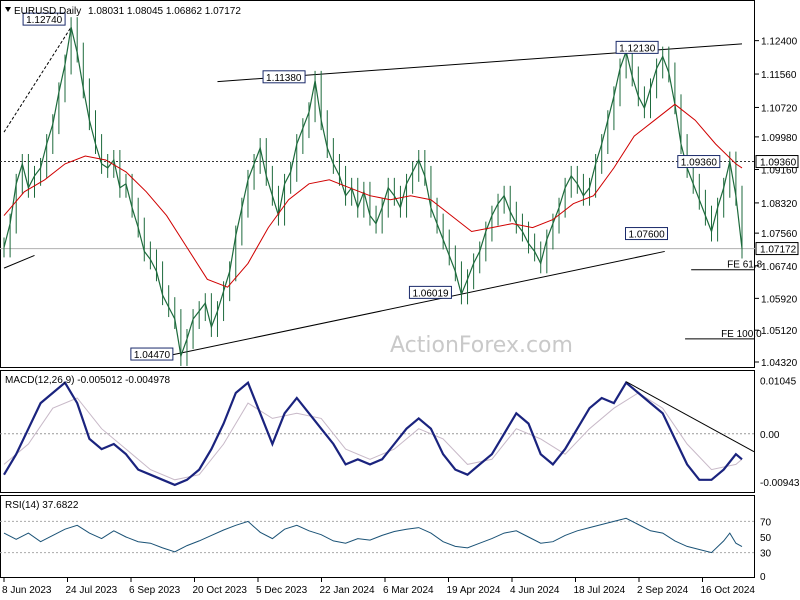 This screenshot has height=600, width=800. I want to click on price-annotation-label: 1.12740, so click(44, 20).